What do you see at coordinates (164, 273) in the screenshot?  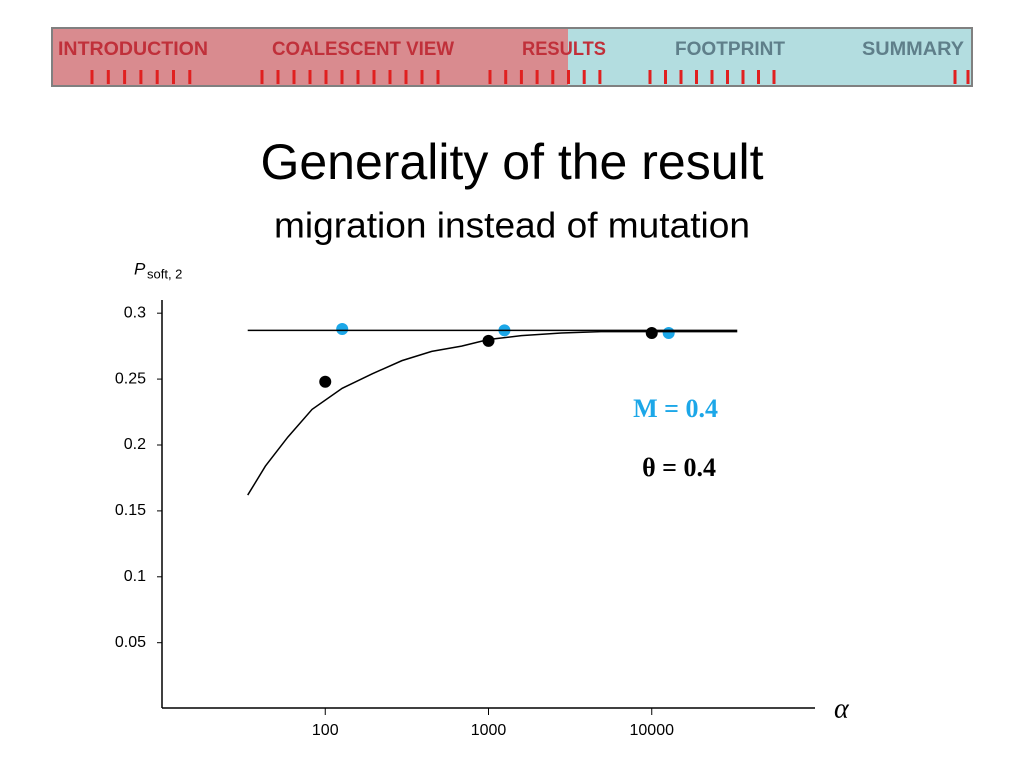 I see `y-label-sub: soft, 2` at bounding box center [164, 273].